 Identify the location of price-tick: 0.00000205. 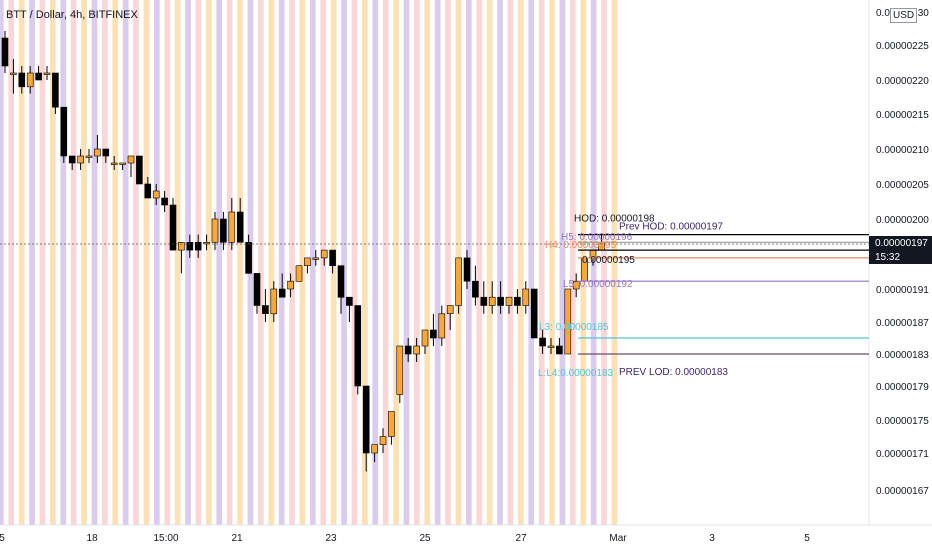
(902, 185).